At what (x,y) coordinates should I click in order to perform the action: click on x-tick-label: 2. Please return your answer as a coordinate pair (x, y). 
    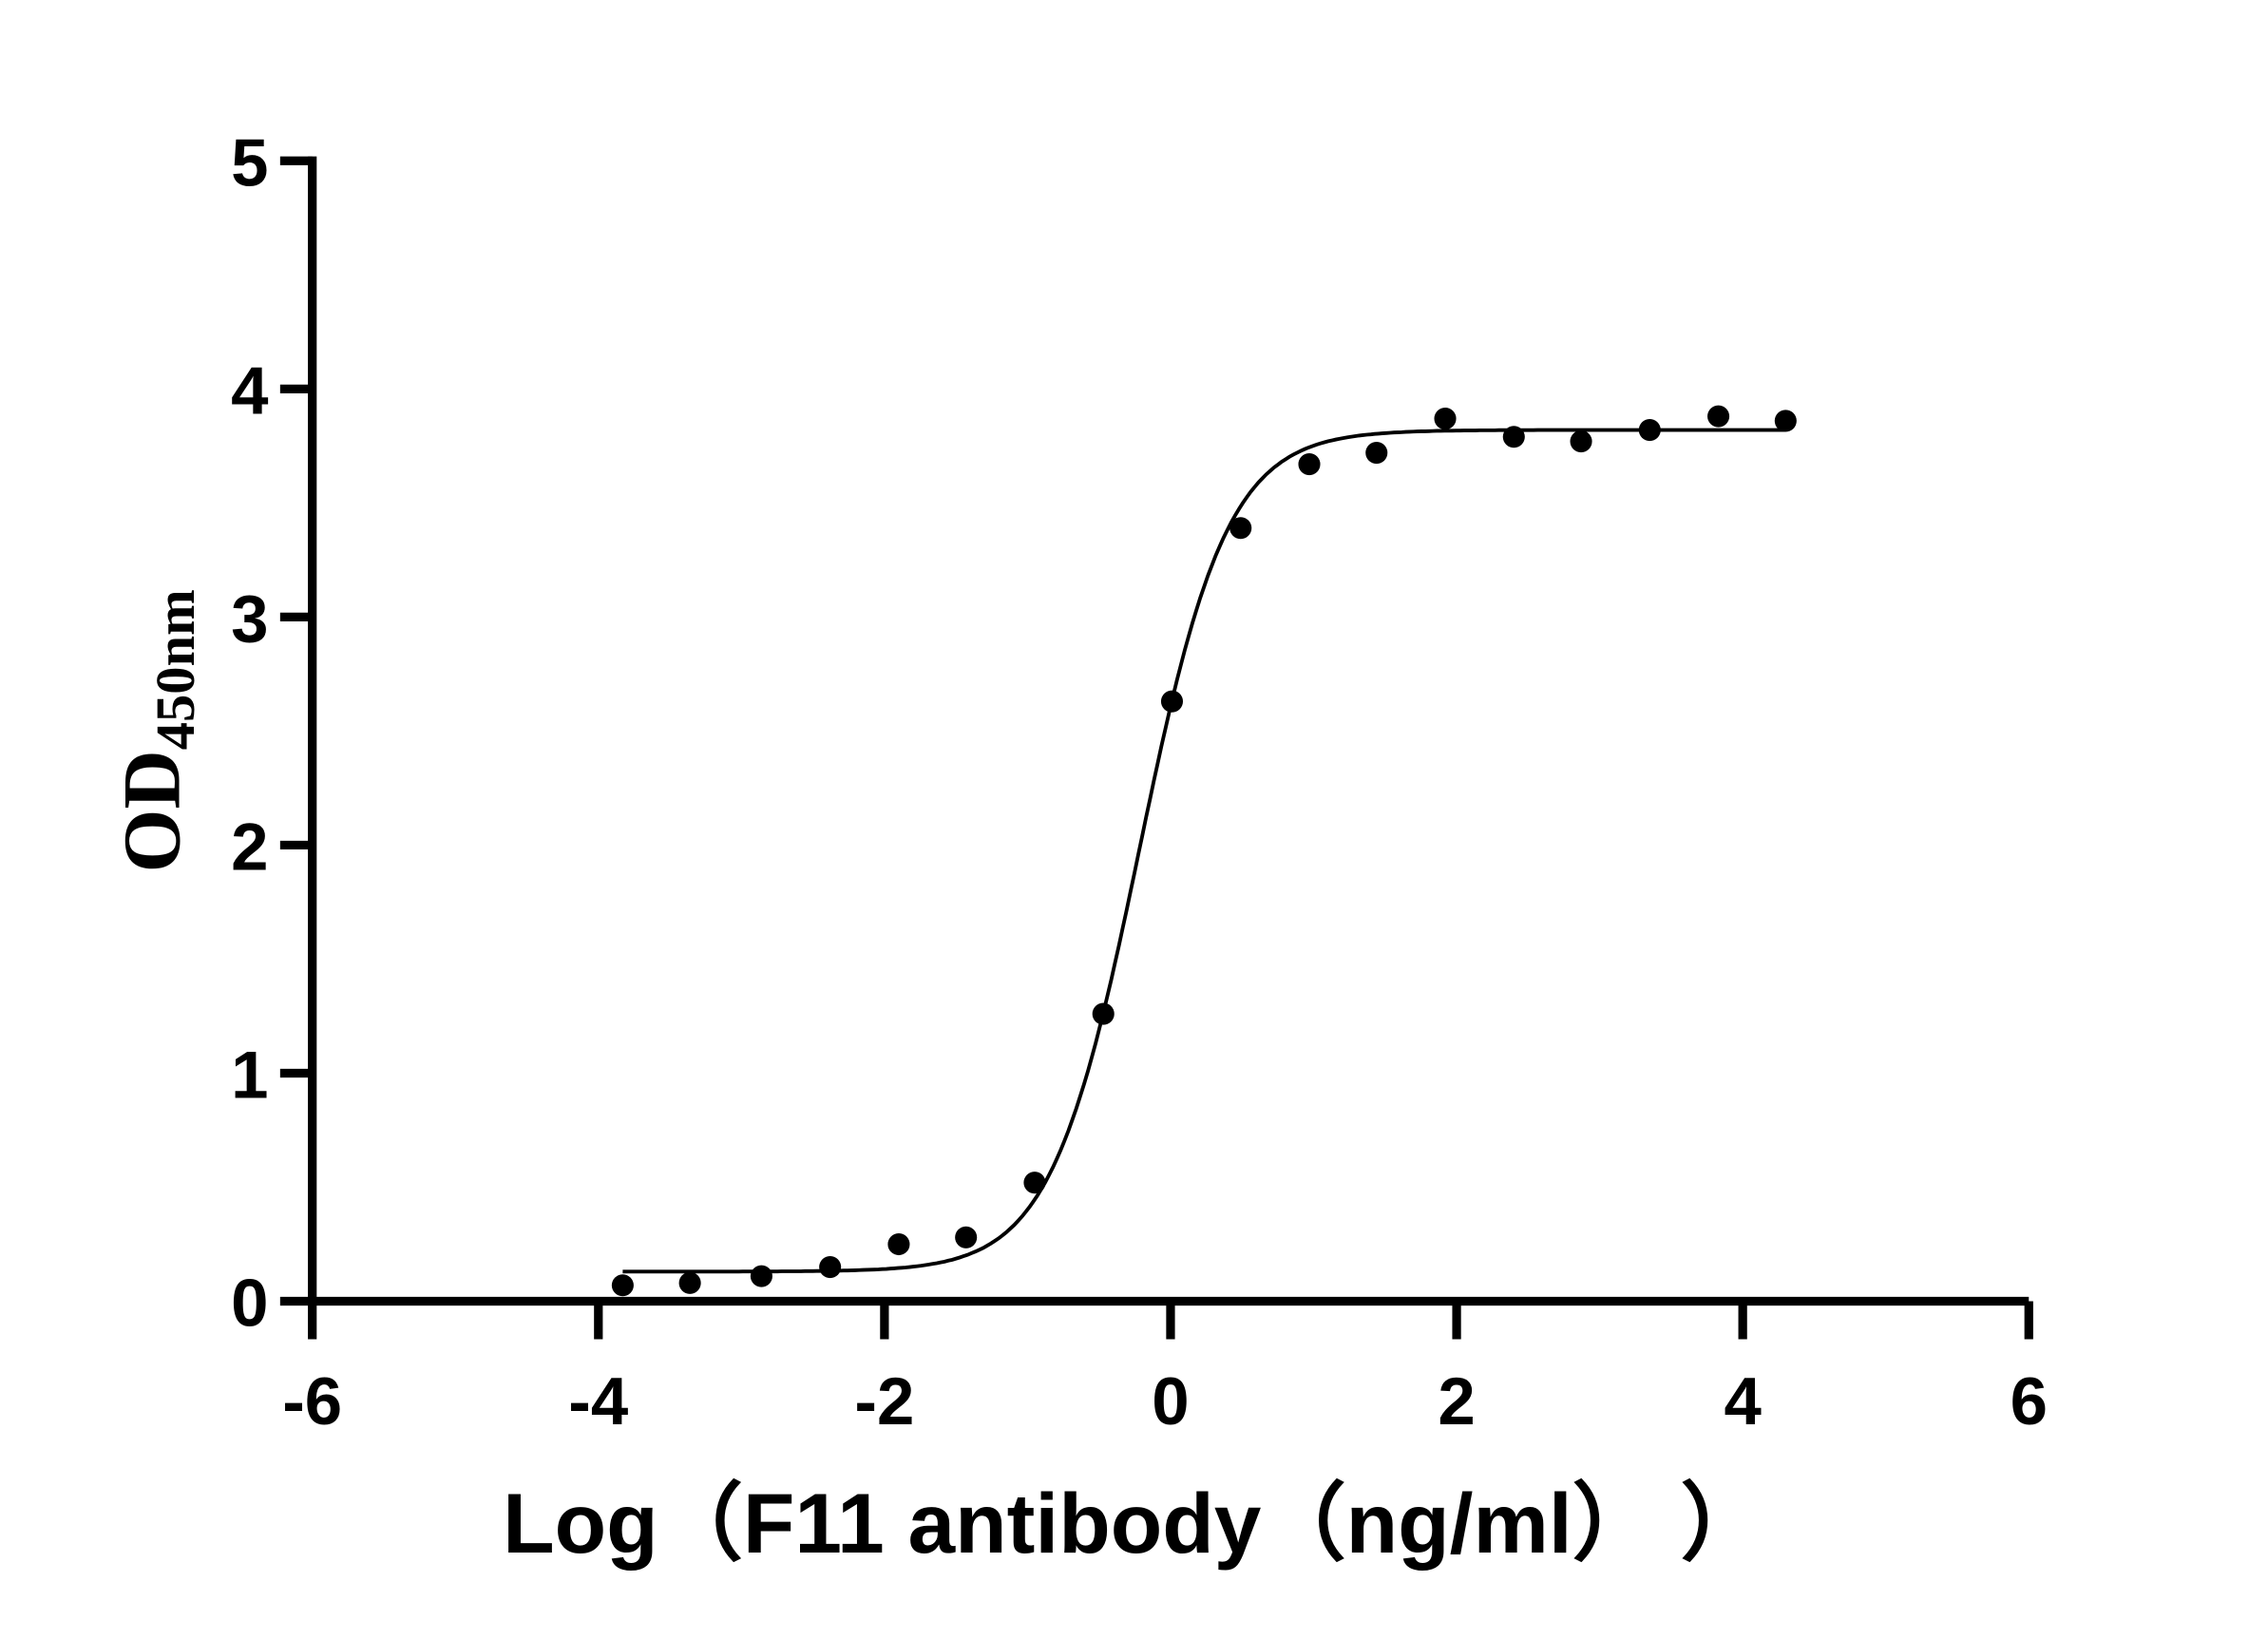
    Looking at the image, I should click on (1456, 1401).